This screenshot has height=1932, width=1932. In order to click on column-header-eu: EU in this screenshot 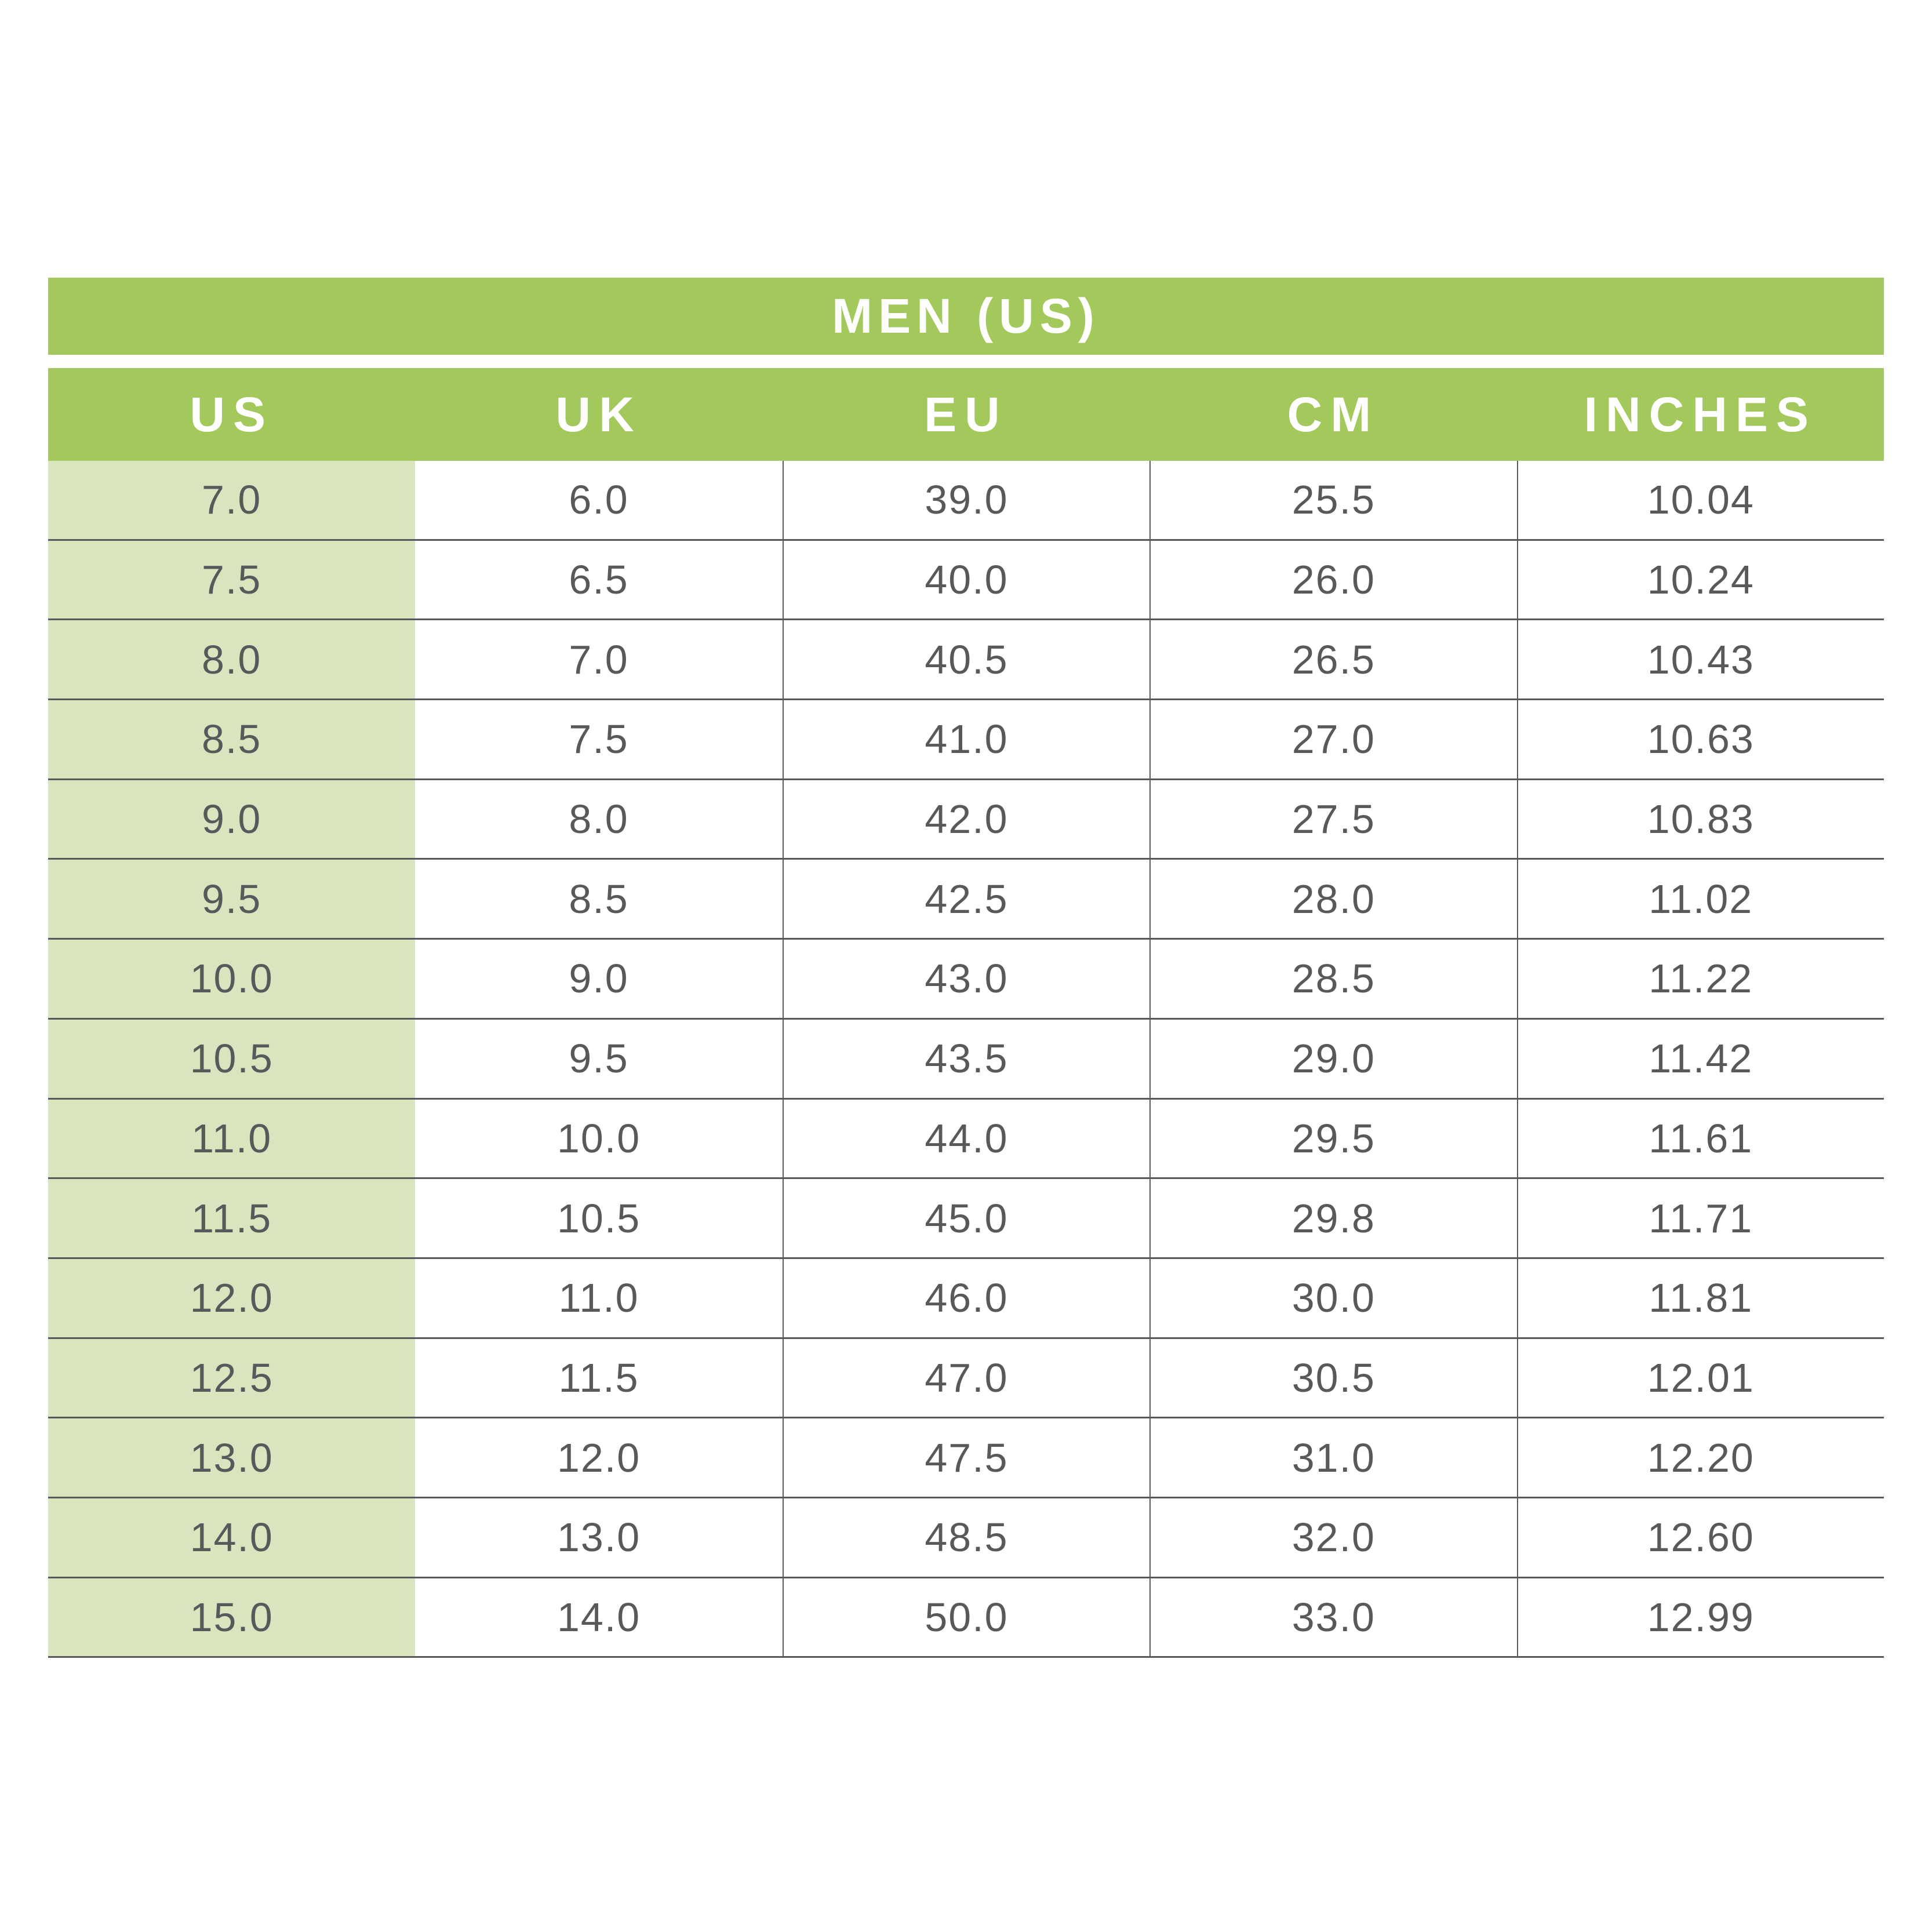, I will do `click(966, 415)`.